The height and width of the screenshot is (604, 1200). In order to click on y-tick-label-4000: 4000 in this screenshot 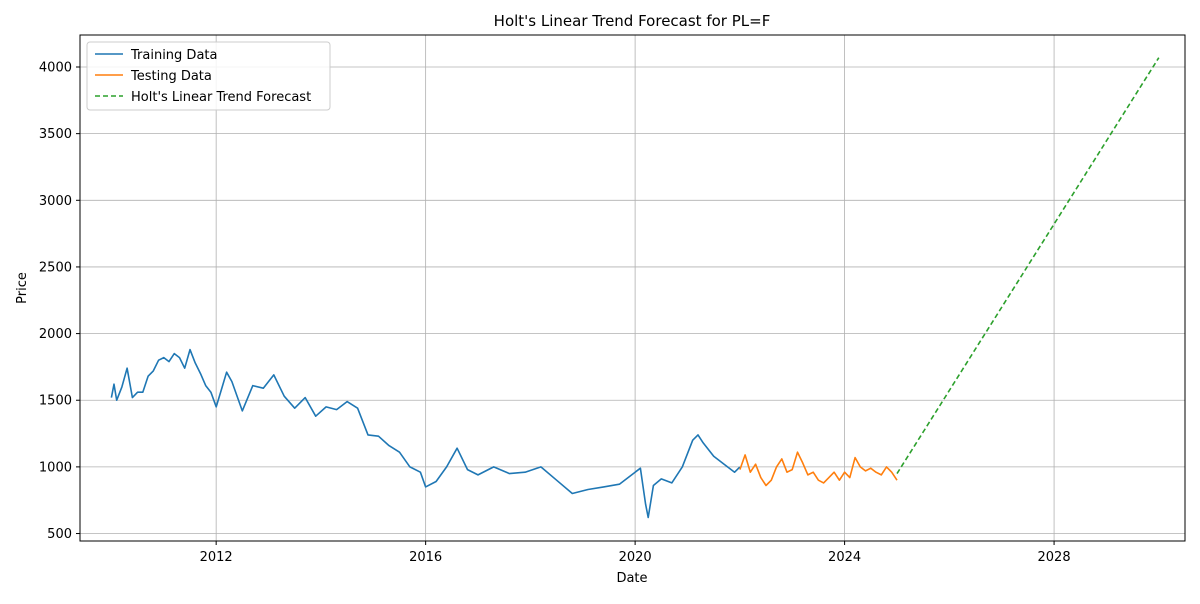, I will do `click(55, 67)`.